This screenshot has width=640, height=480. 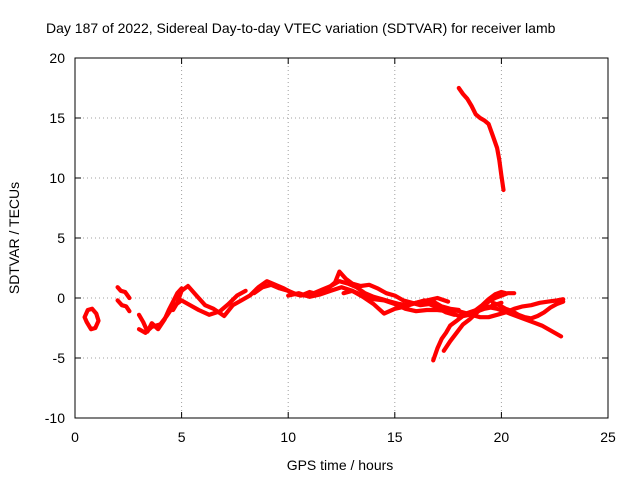 What do you see at coordinates (57, 118) in the screenshot?
I see `y-tick-label: 15` at bounding box center [57, 118].